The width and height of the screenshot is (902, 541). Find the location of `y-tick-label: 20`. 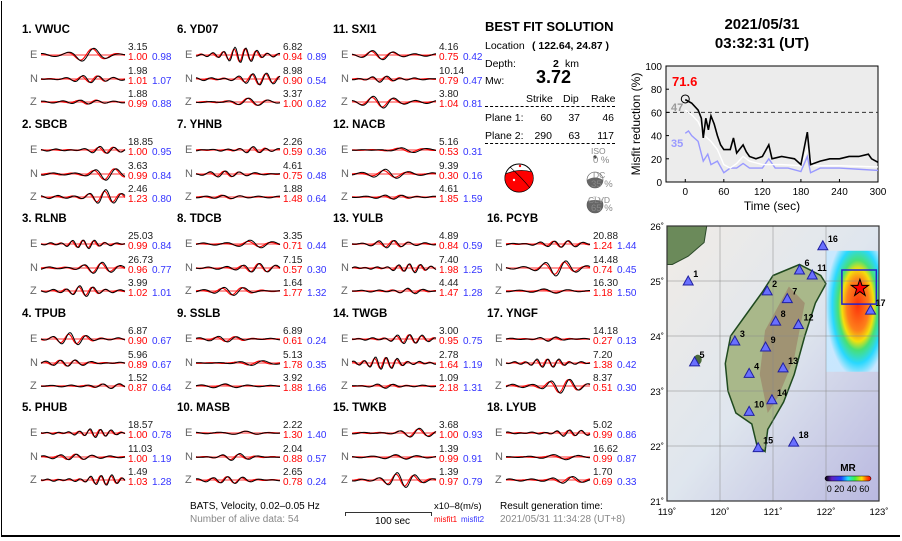

y-tick-label: 20 is located at coordinates (657, 160).